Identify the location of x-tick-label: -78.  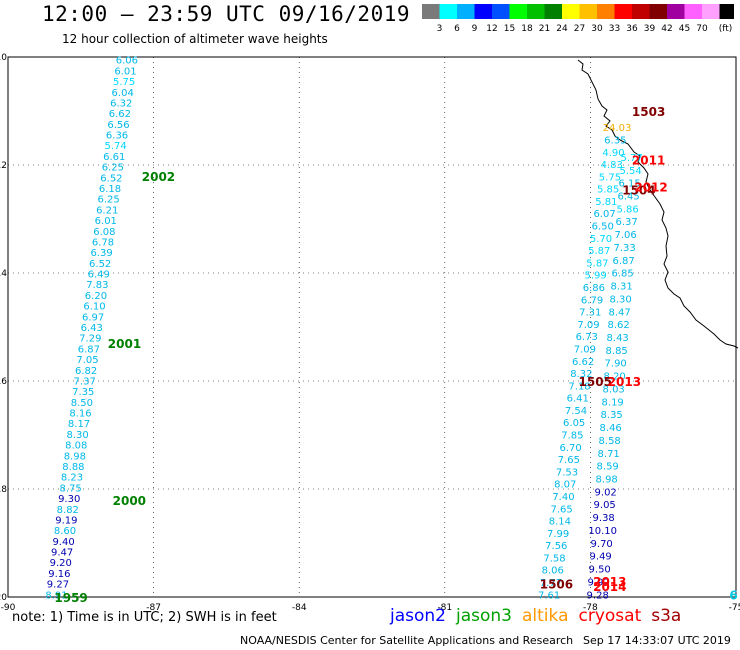
(590, 608).